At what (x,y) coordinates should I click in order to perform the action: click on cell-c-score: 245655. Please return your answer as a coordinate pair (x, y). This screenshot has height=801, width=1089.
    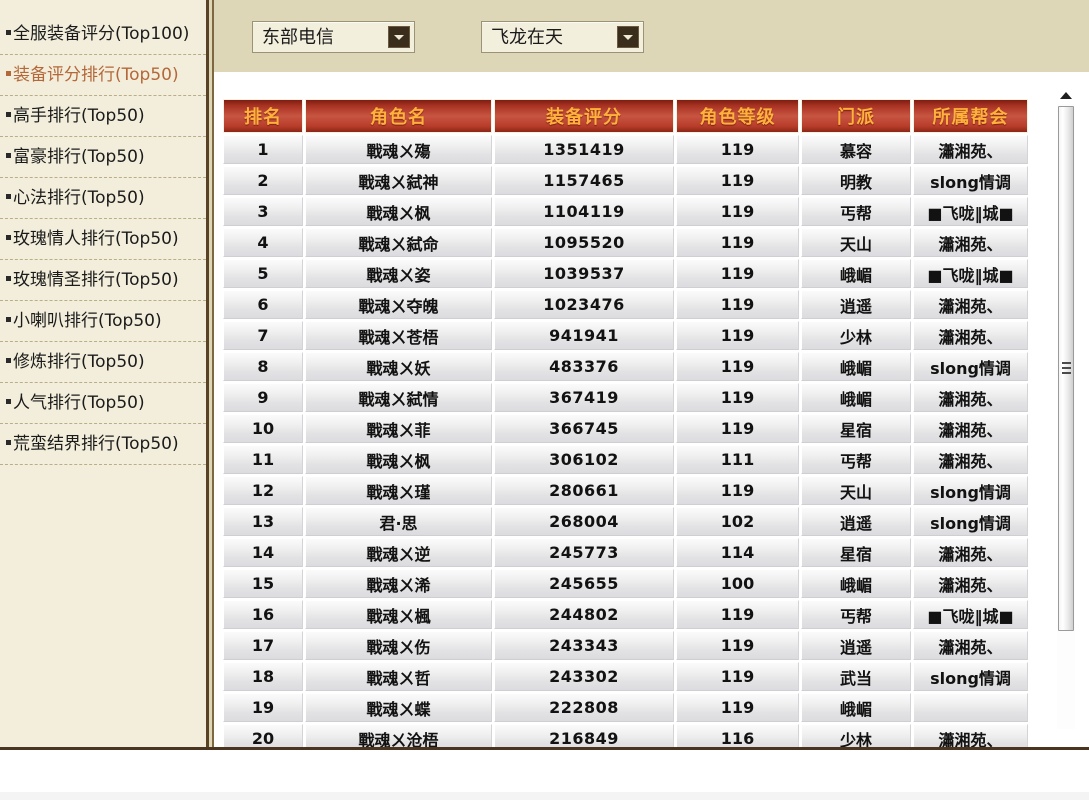
    Looking at the image, I should click on (584, 583).